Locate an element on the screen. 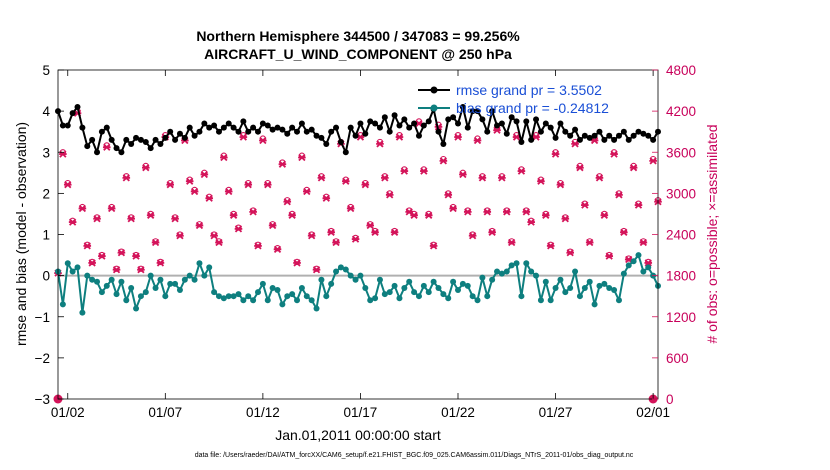 The image size is (830, 470). x-tick-label: 01/27 is located at coordinates (556, 412).